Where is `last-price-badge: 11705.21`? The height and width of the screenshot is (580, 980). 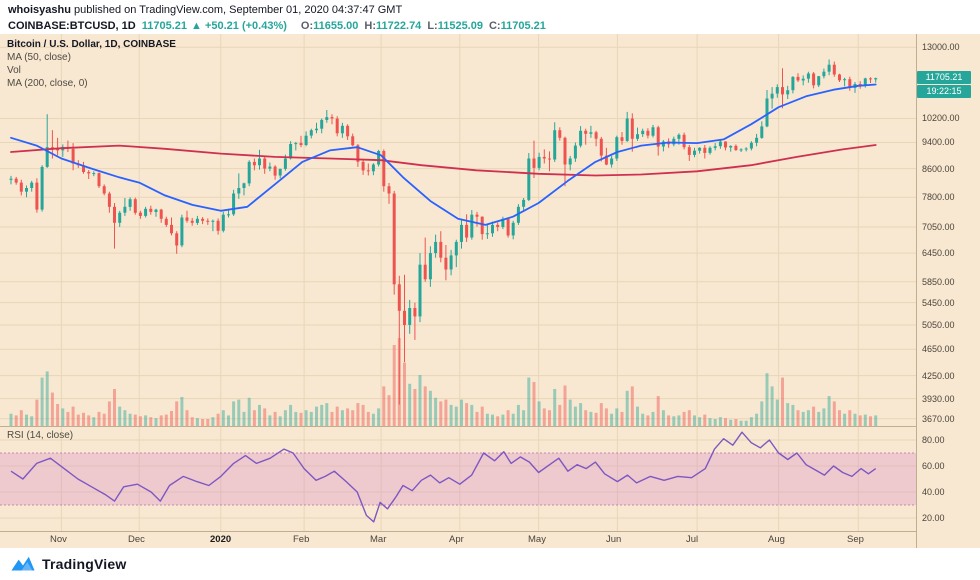 last-price-badge: 11705.21 is located at coordinates (944, 77).